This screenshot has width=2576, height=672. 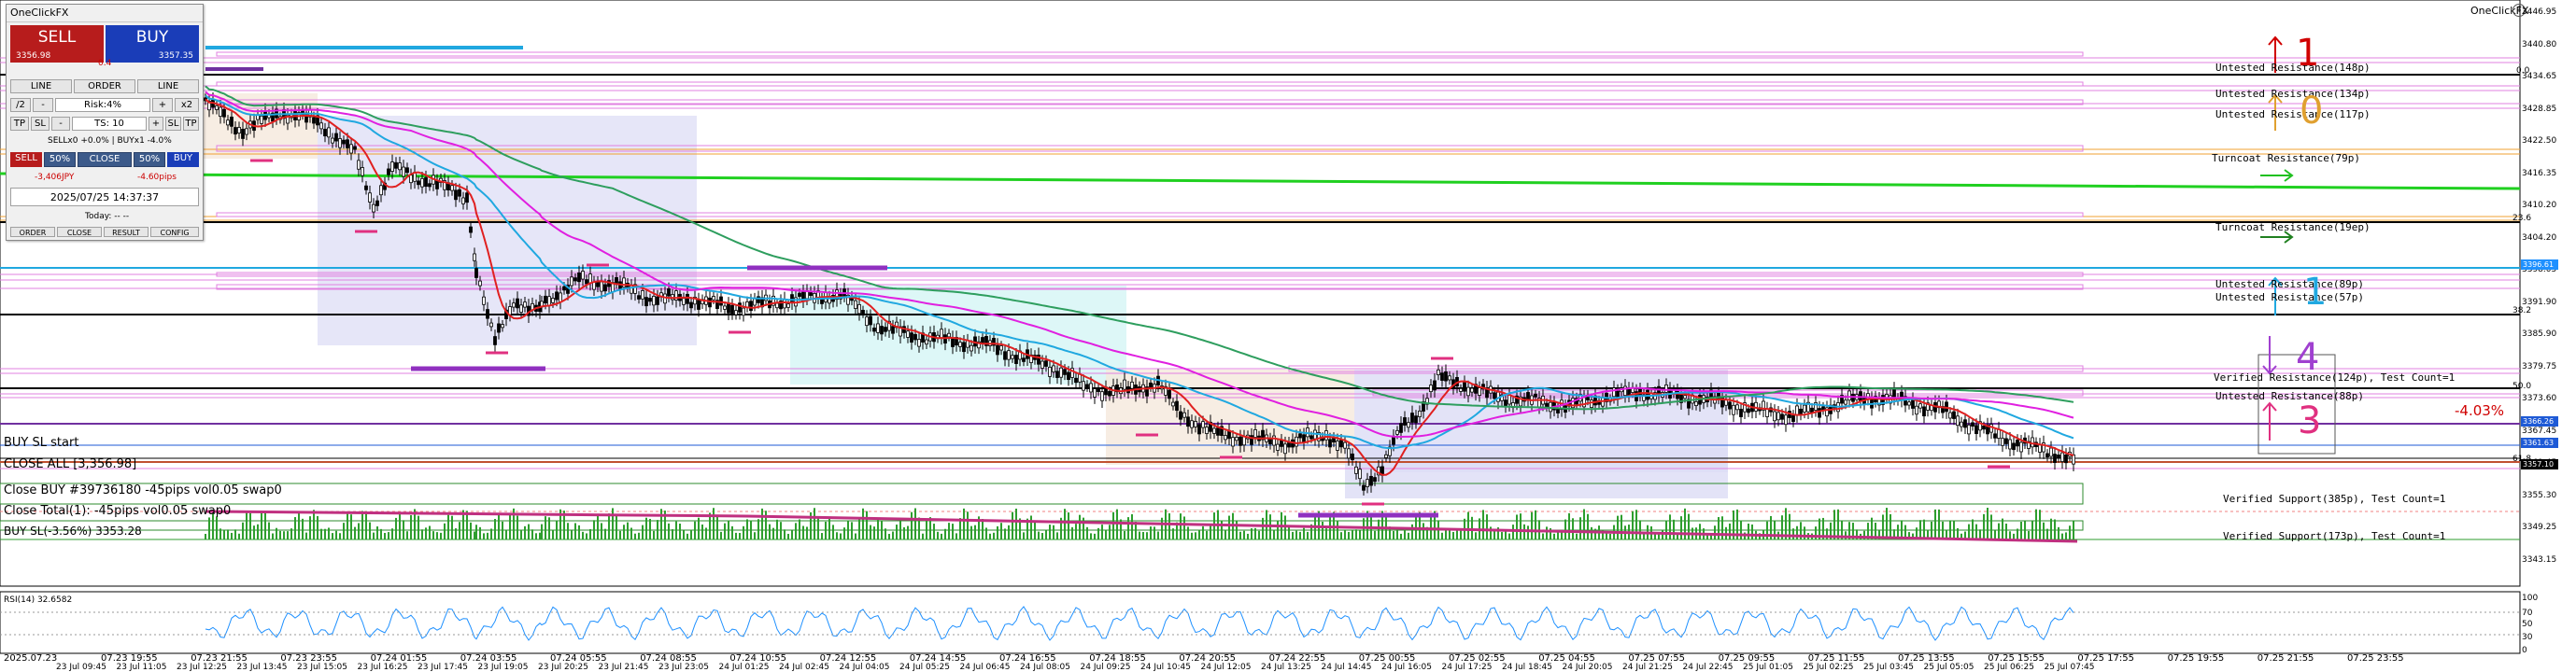 What do you see at coordinates (126, 232) in the screenshot?
I see `tab-result: RESULT` at bounding box center [126, 232].